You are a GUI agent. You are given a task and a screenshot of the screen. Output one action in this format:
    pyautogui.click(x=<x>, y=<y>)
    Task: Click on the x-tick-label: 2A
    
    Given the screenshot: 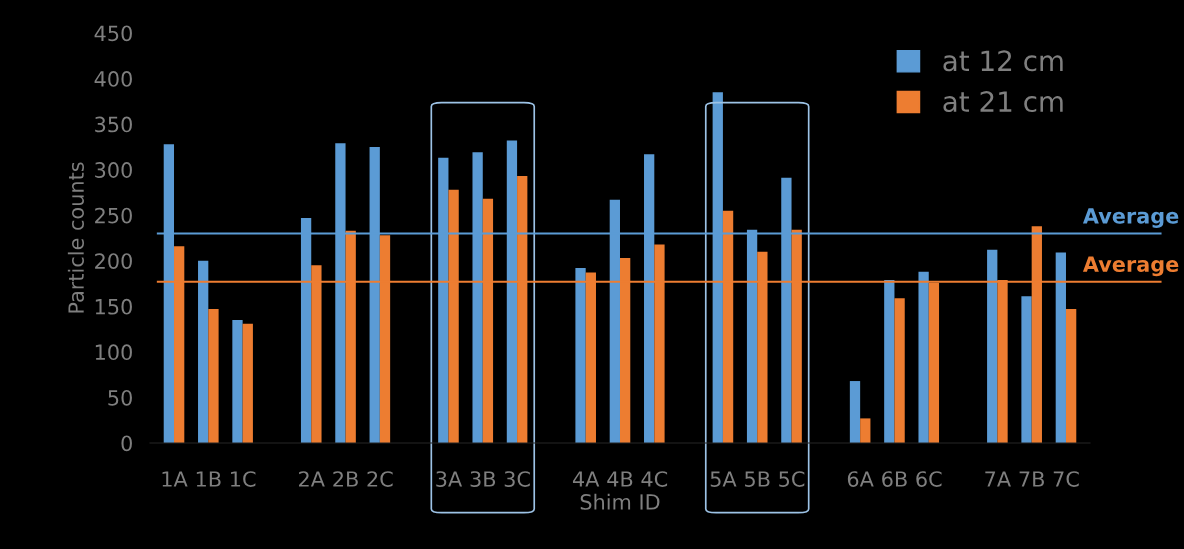 What is the action you would take?
    pyautogui.click(x=312, y=479)
    